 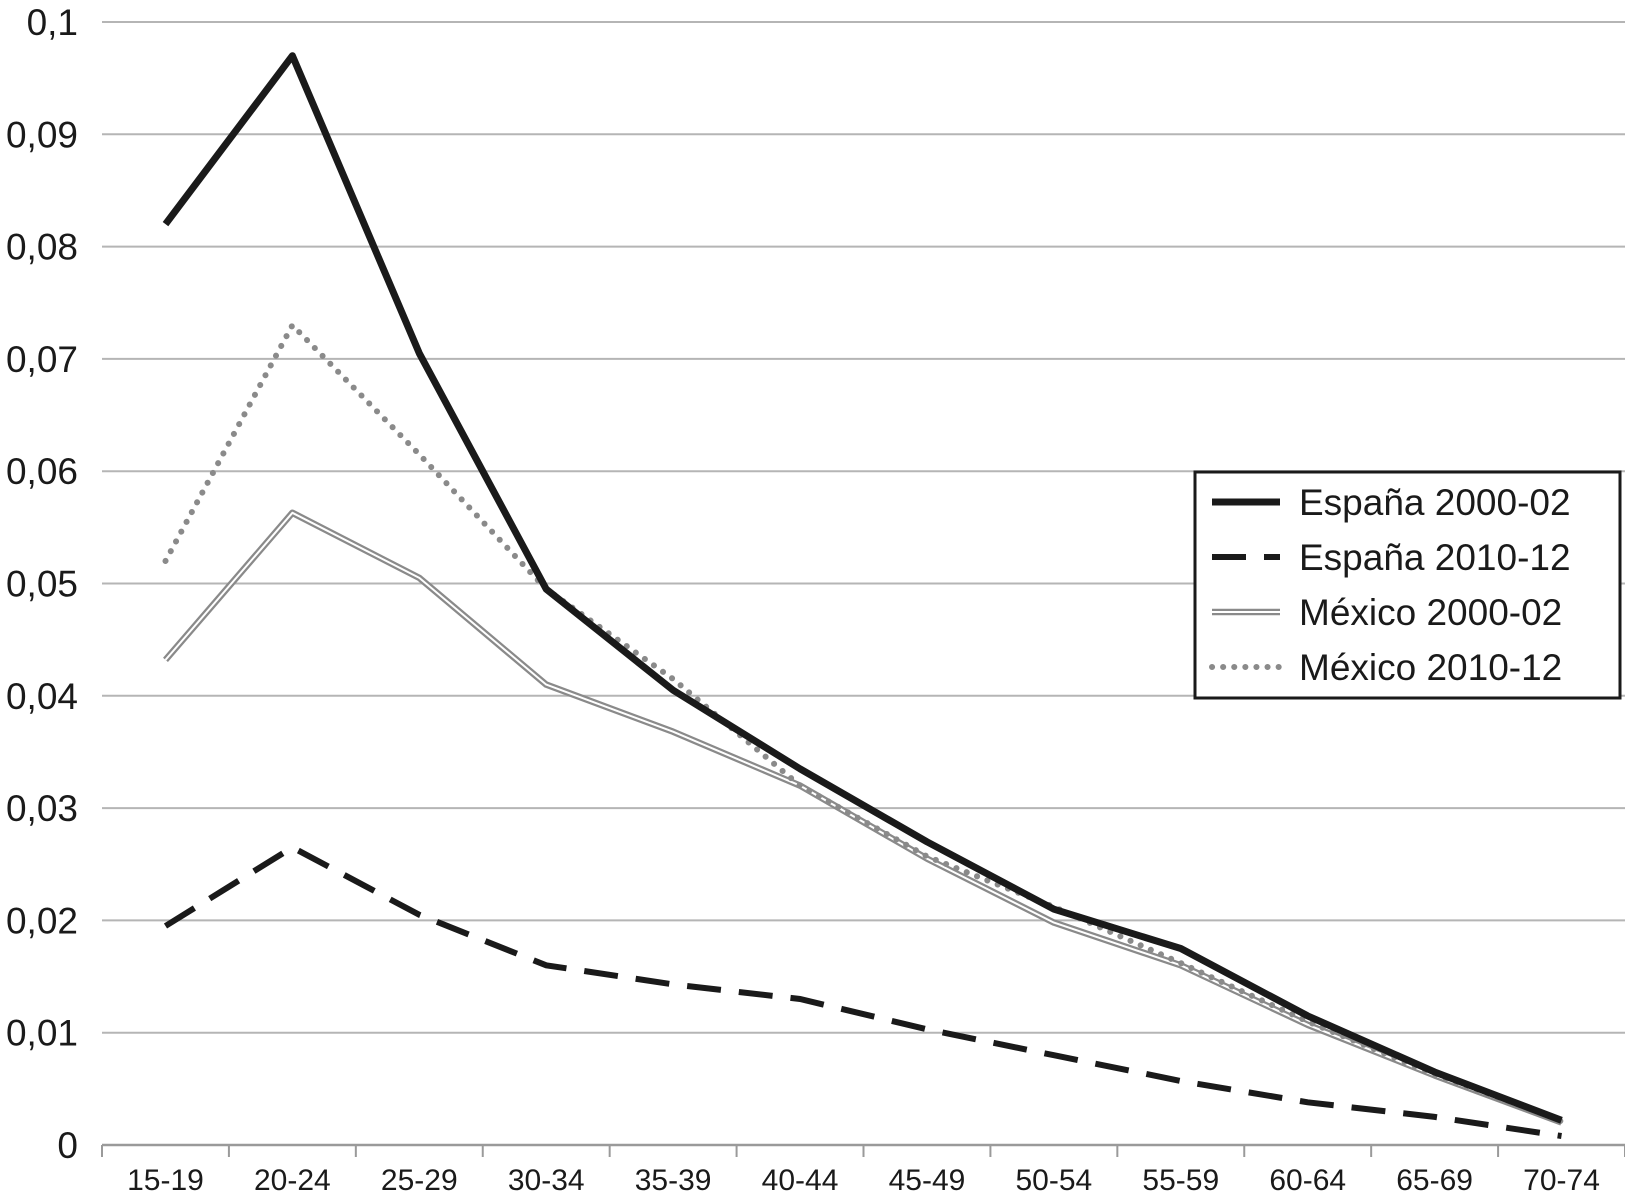 What do you see at coordinates (1561, 1180) in the screenshot?
I see `x-tick-label: 70-74` at bounding box center [1561, 1180].